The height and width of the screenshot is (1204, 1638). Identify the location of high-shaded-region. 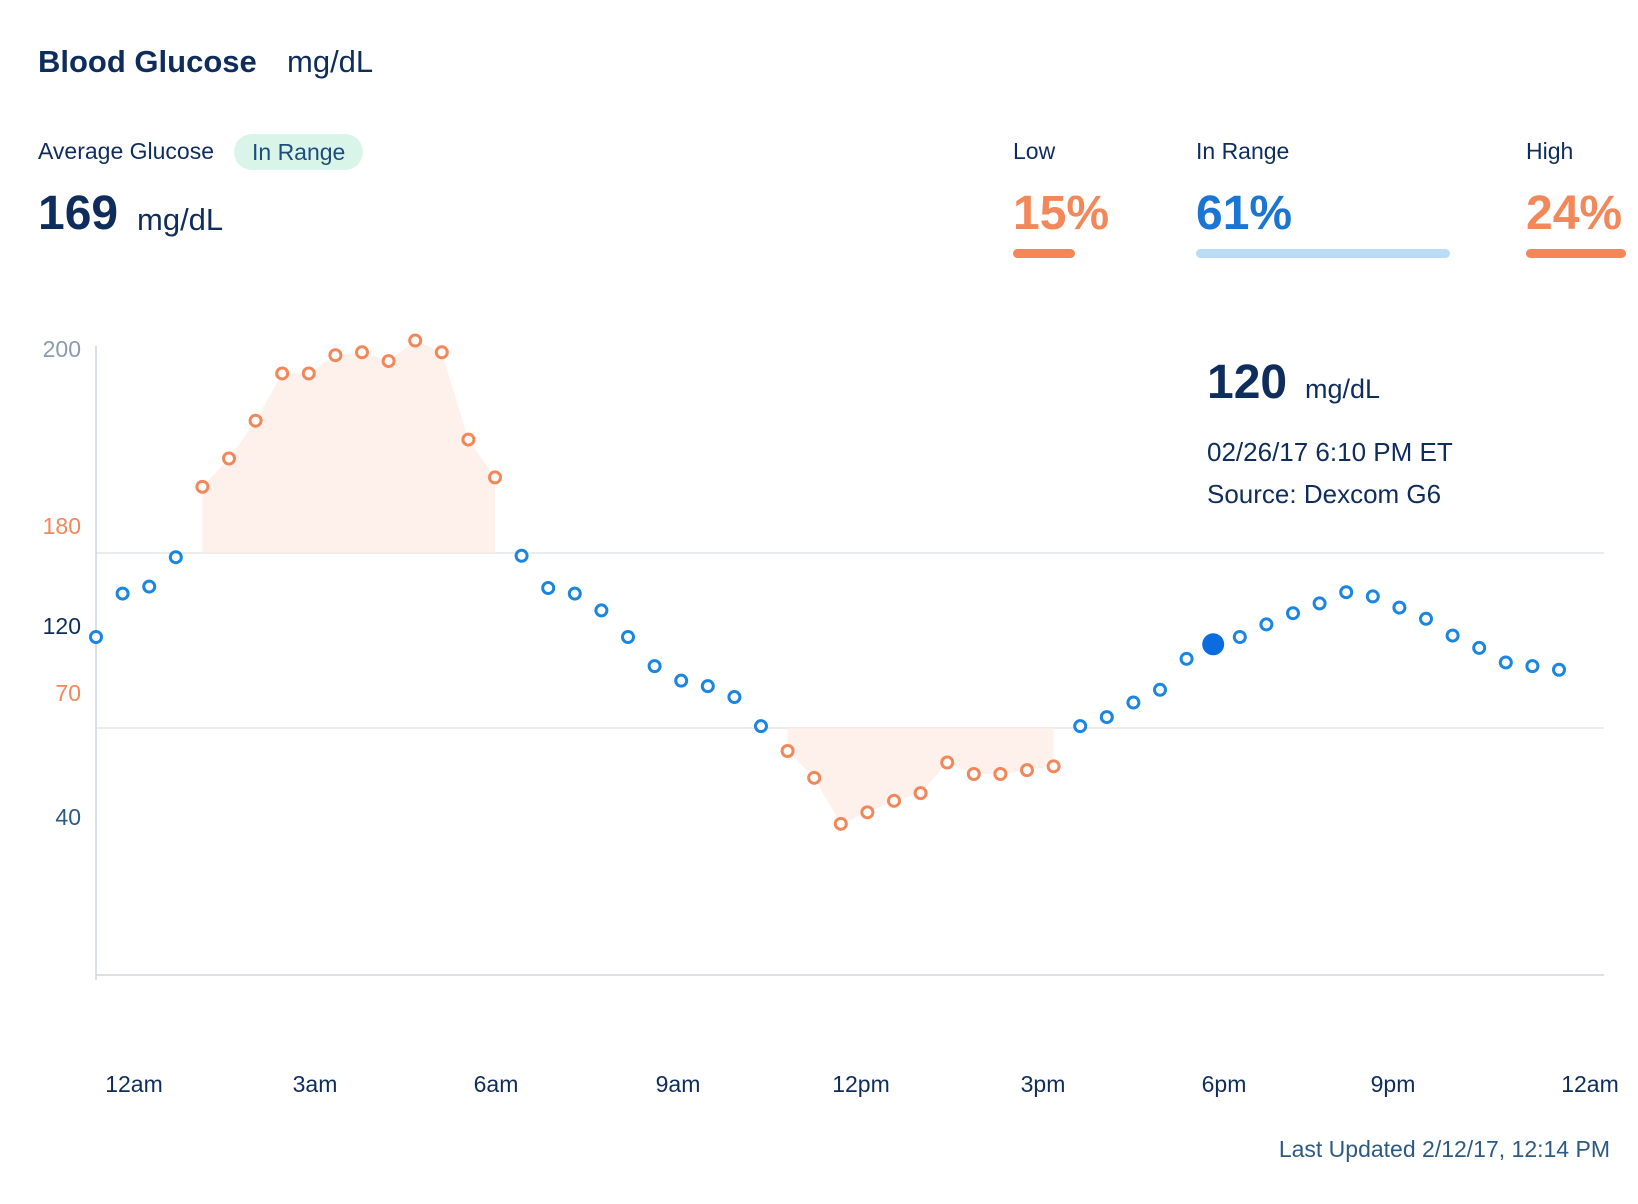
(348, 446).